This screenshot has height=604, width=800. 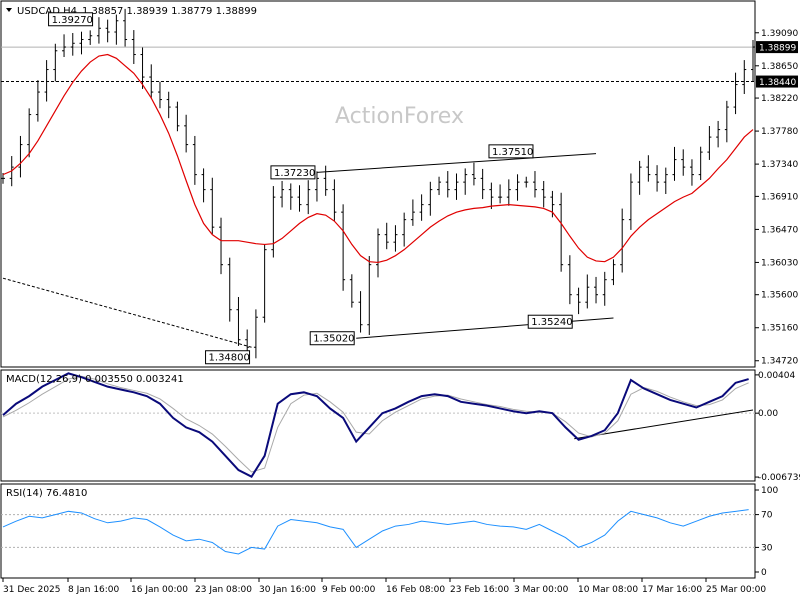 I want to click on x-tick-label: 8 Jan 16:00, so click(x=94, y=590).